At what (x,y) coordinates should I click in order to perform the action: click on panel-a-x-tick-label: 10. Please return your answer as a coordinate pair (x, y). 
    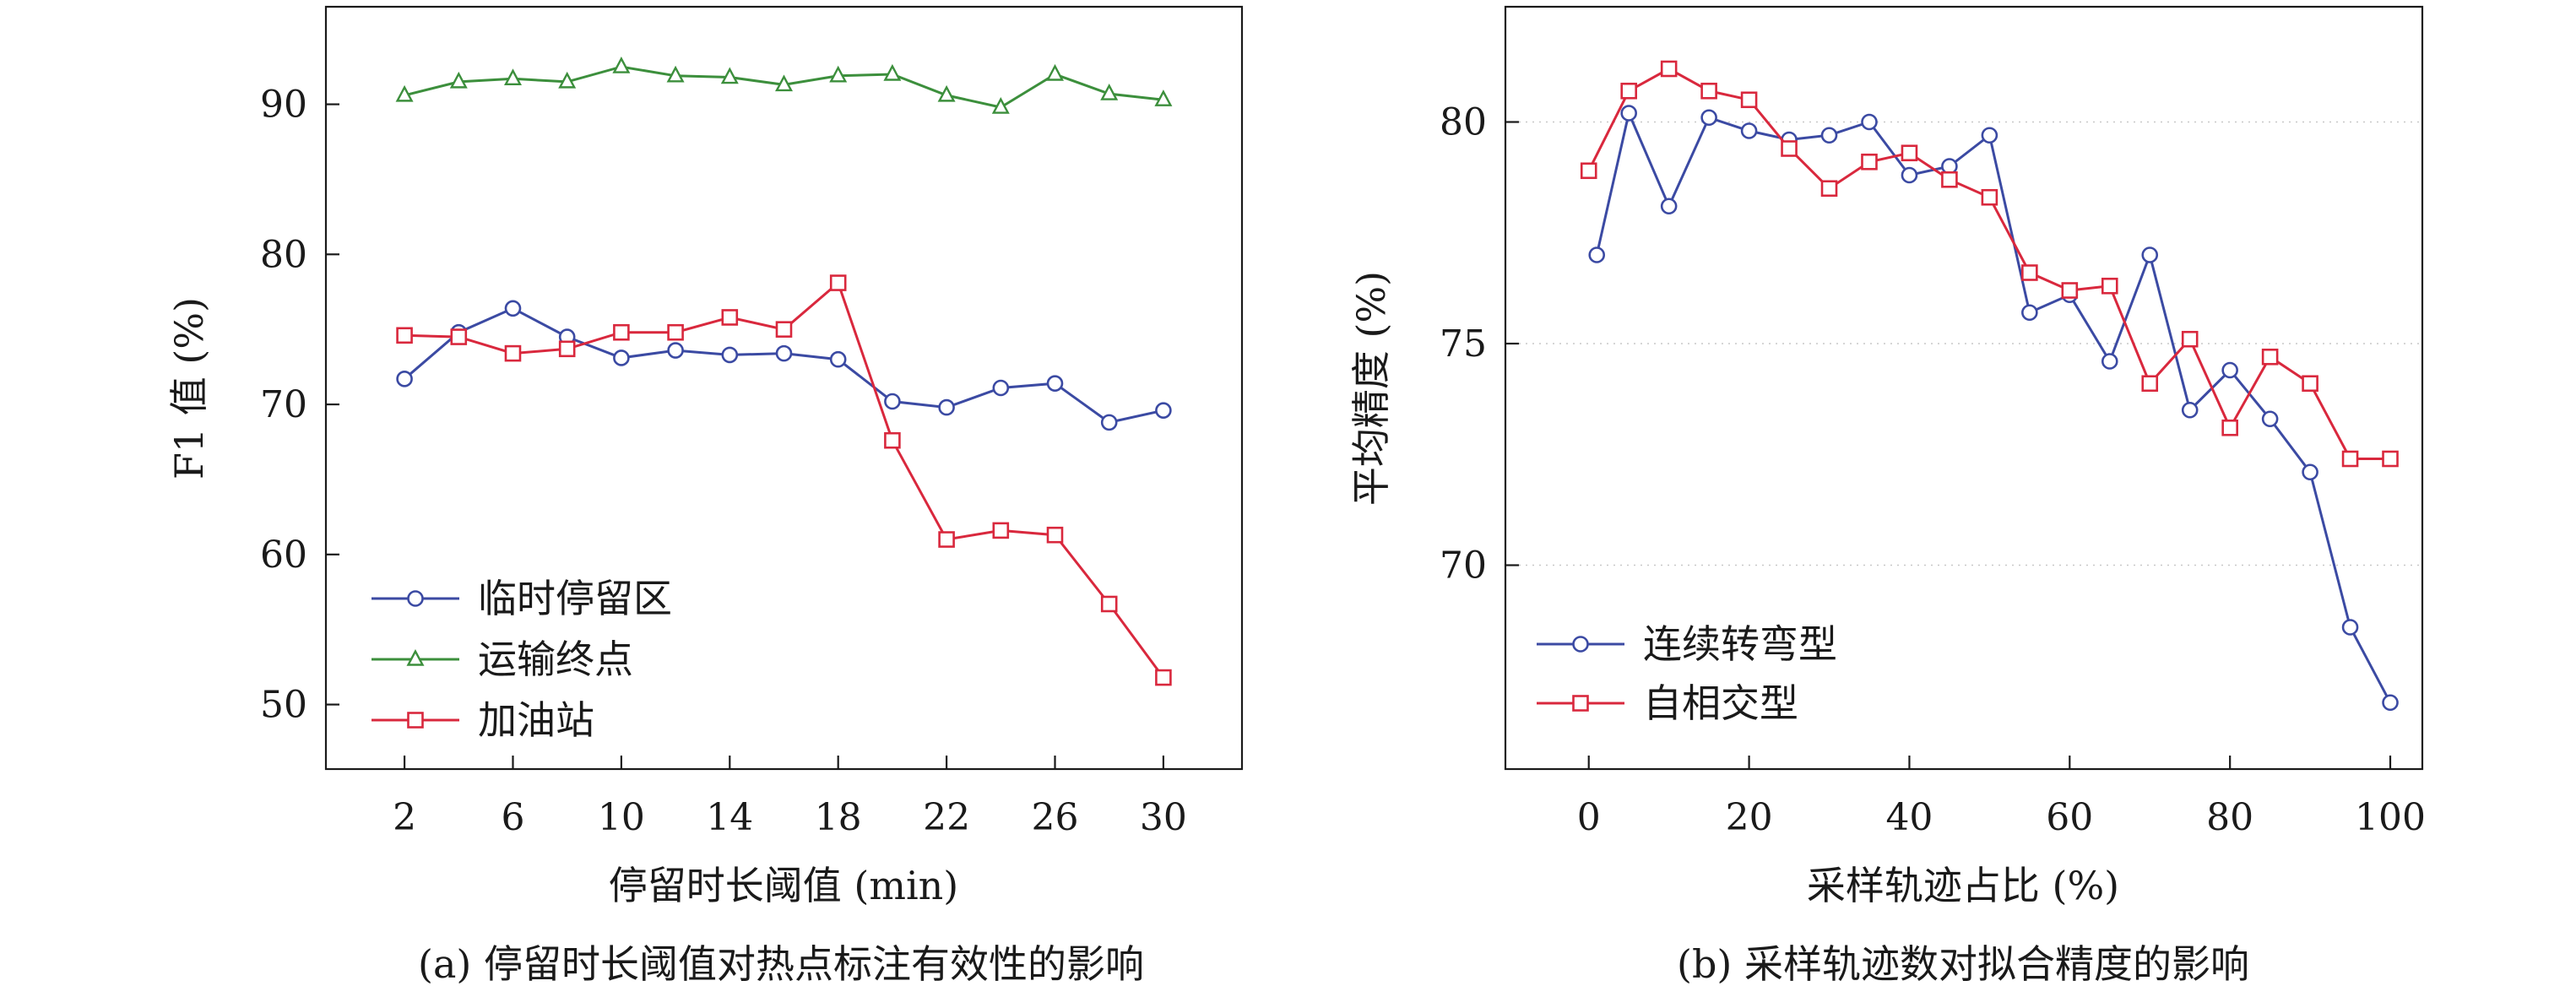
    Looking at the image, I should click on (622, 817).